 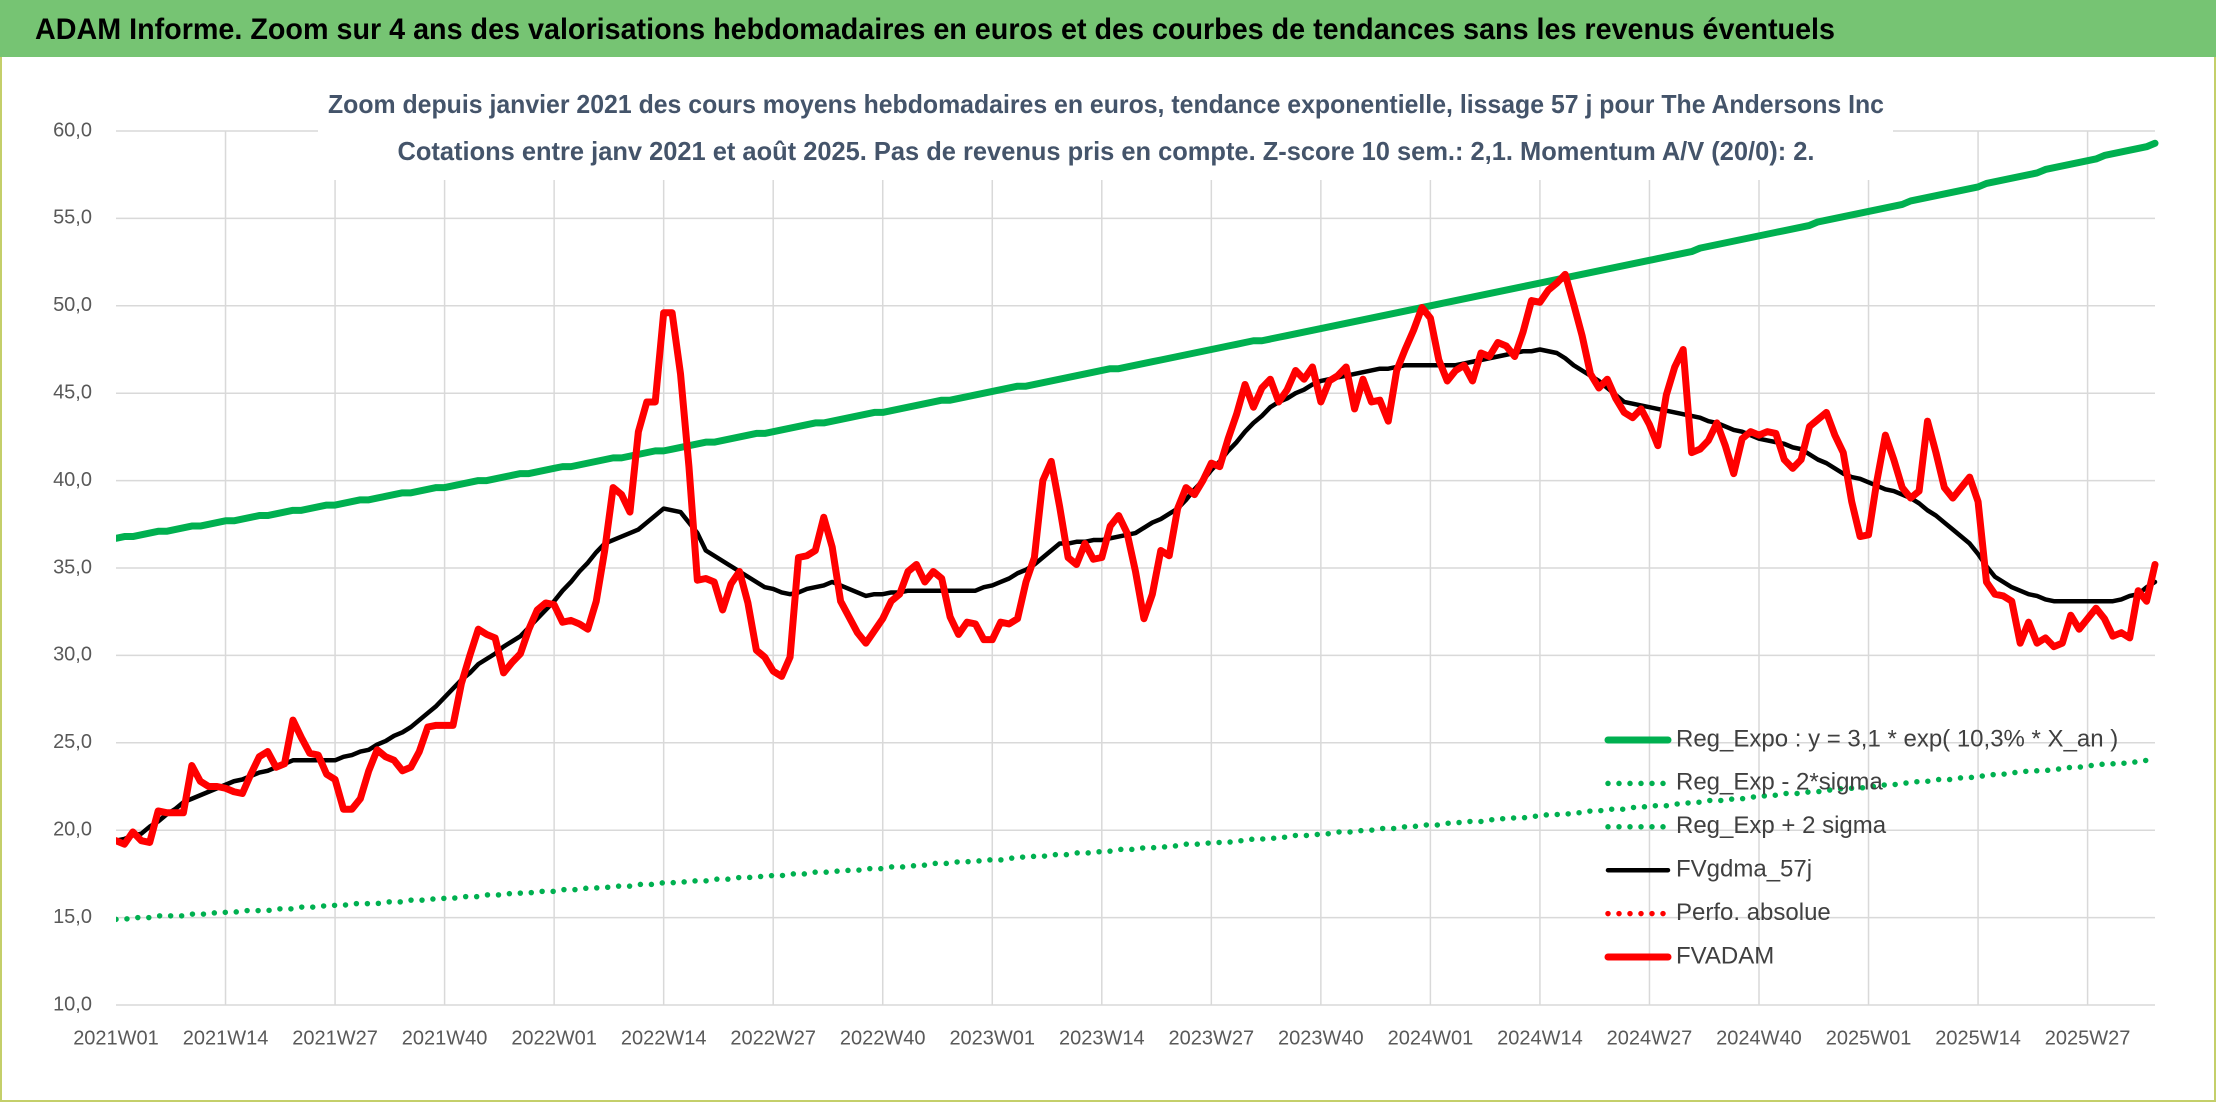 What do you see at coordinates (335, 1038) in the screenshot?
I see `x-tick-label: 2021W27` at bounding box center [335, 1038].